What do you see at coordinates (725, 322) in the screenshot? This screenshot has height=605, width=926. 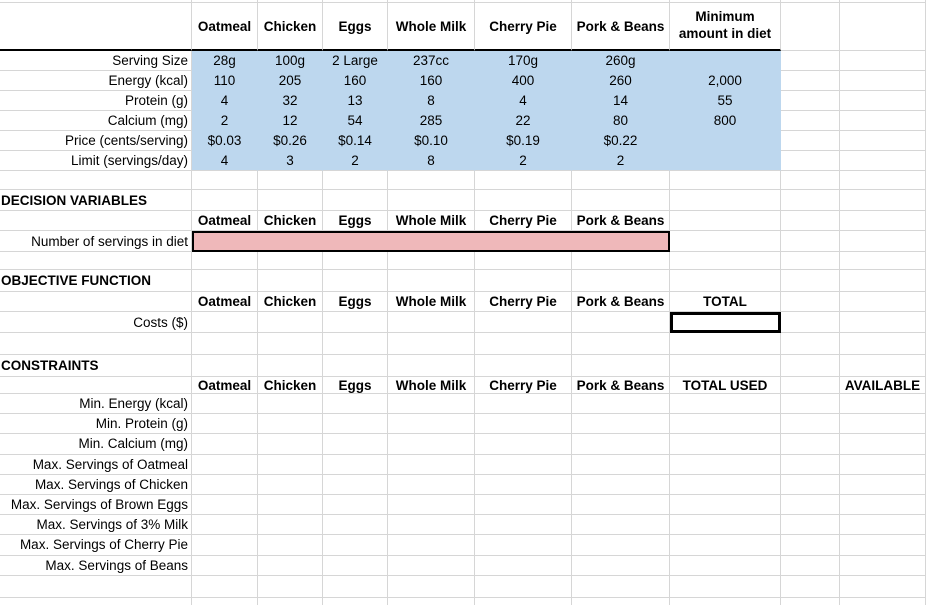 I see `total-cost-cell` at bounding box center [725, 322].